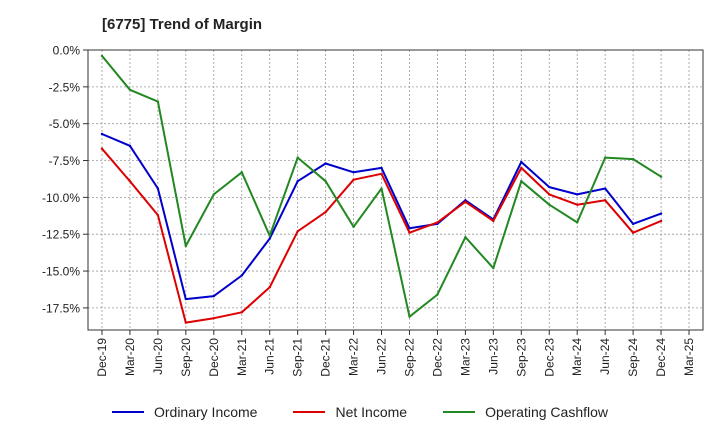 This screenshot has height=440, width=720. I want to click on x-tick-label: Mar-24, so click(577, 357).